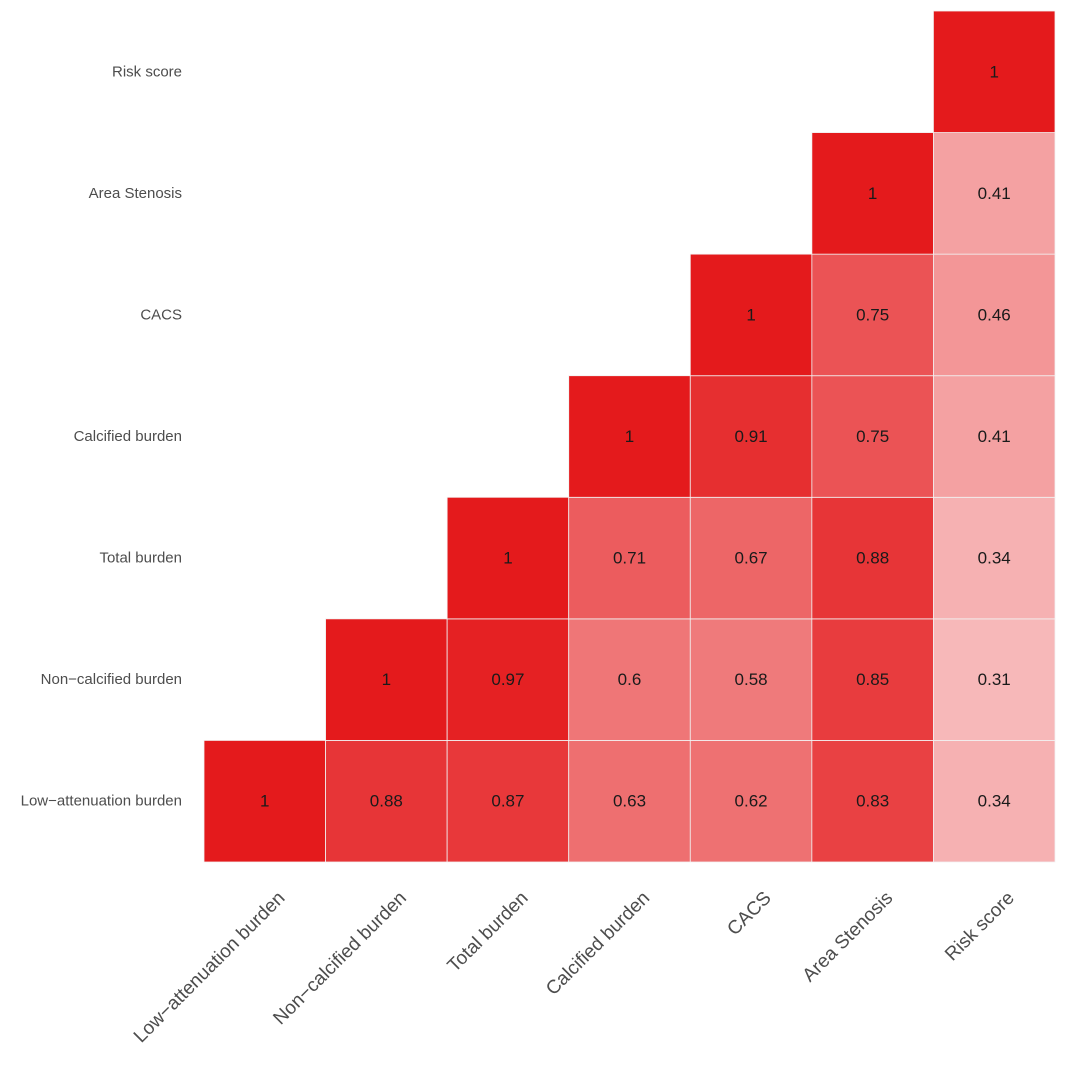 The height and width of the screenshot is (1069, 1068). Describe the element at coordinates (848, 937) in the screenshot. I see `x-tick-label-area-stenosis: Area Stenosis` at that location.